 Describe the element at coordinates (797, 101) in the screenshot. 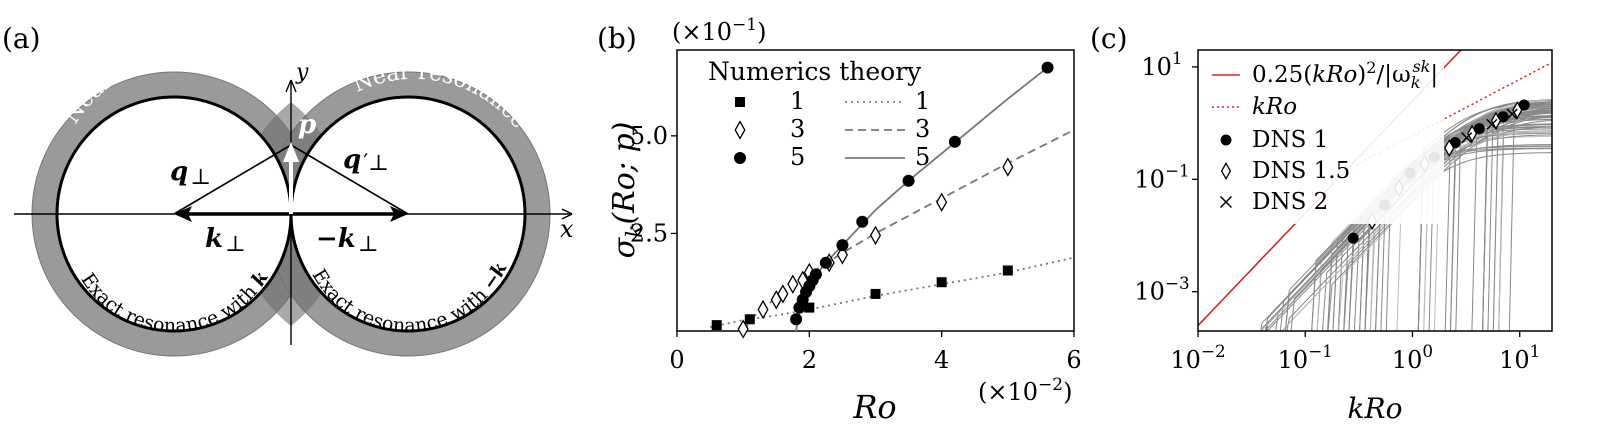

I see `b-legend-numerics-label: 1` at that location.